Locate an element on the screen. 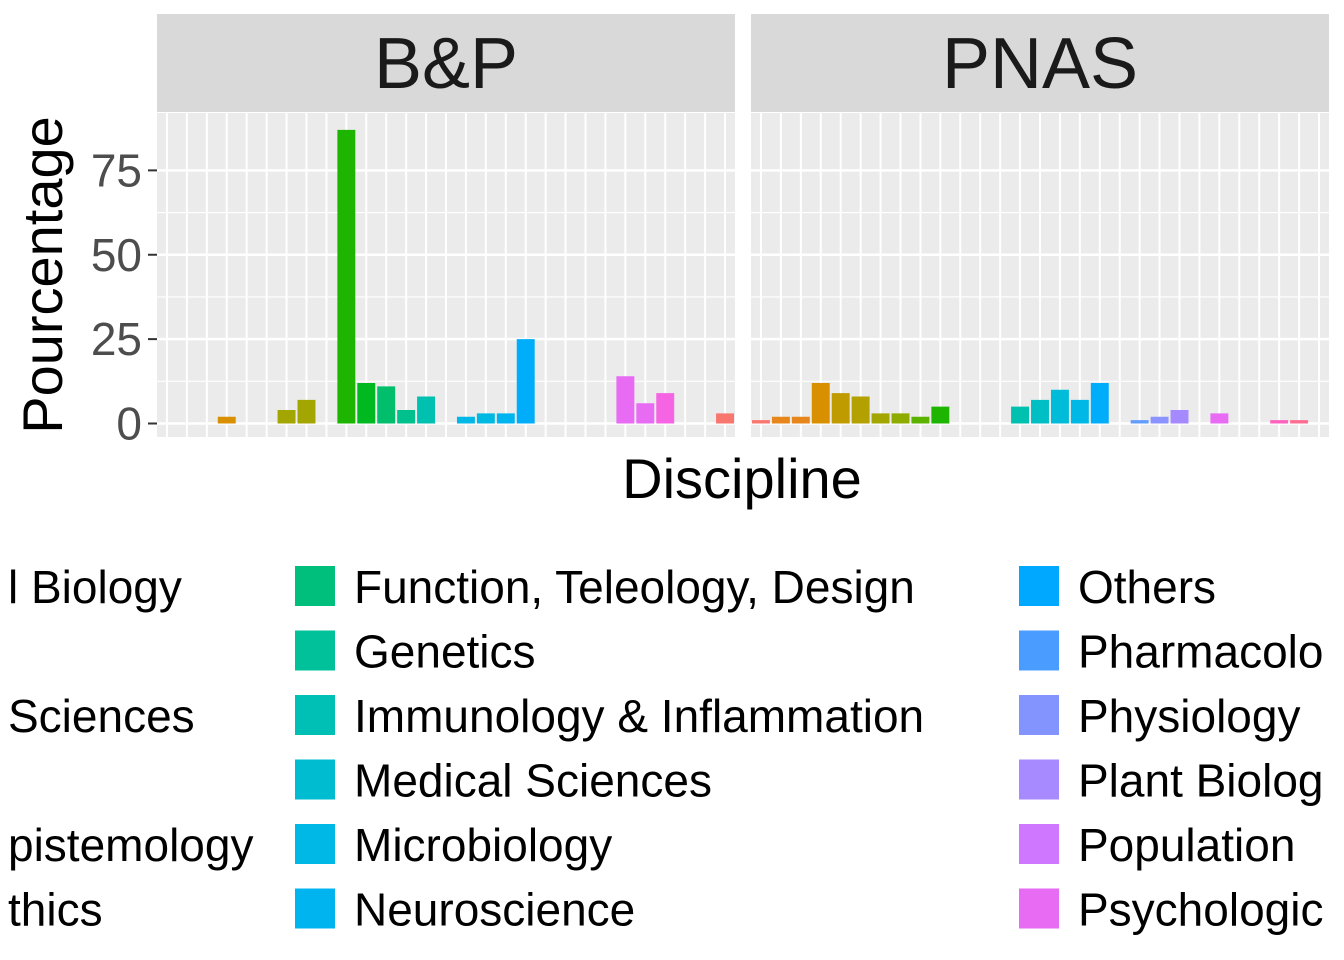 This screenshot has width=1344, height=960. legend-item: Physiology is located at coordinates (1158, 716).